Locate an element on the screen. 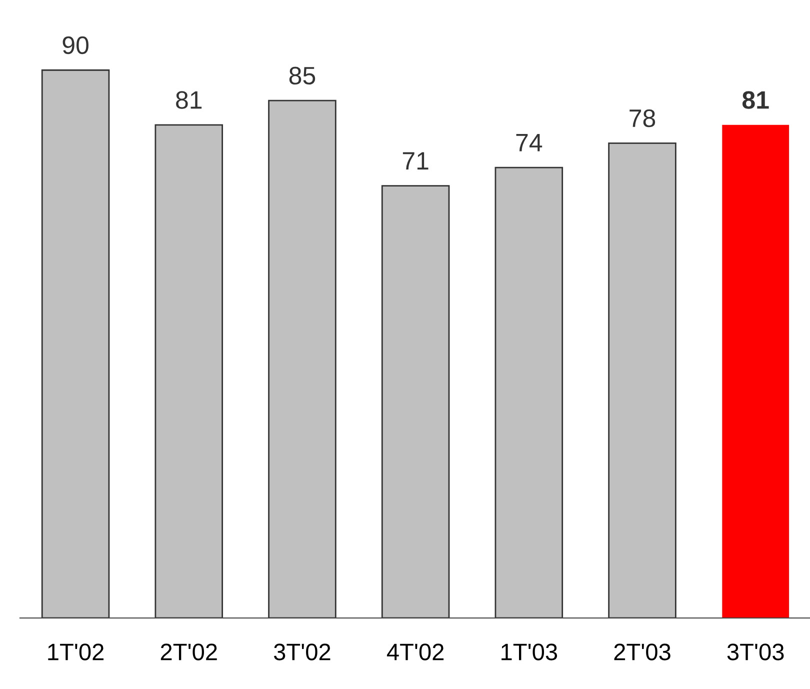 This screenshot has width=810, height=689. x-tick-label: 3T'02 is located at coordinates (302, 652).